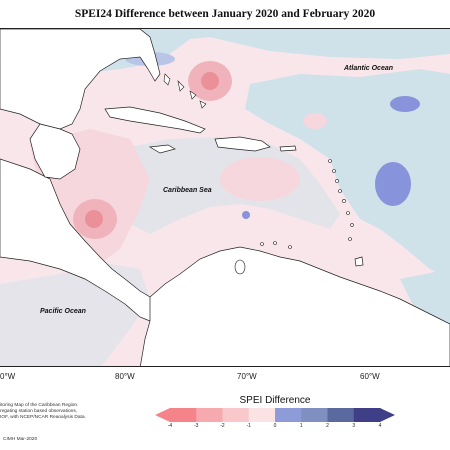  I want to click on pacific-ocean-label: Pacific Ocean, so click(63, 311).